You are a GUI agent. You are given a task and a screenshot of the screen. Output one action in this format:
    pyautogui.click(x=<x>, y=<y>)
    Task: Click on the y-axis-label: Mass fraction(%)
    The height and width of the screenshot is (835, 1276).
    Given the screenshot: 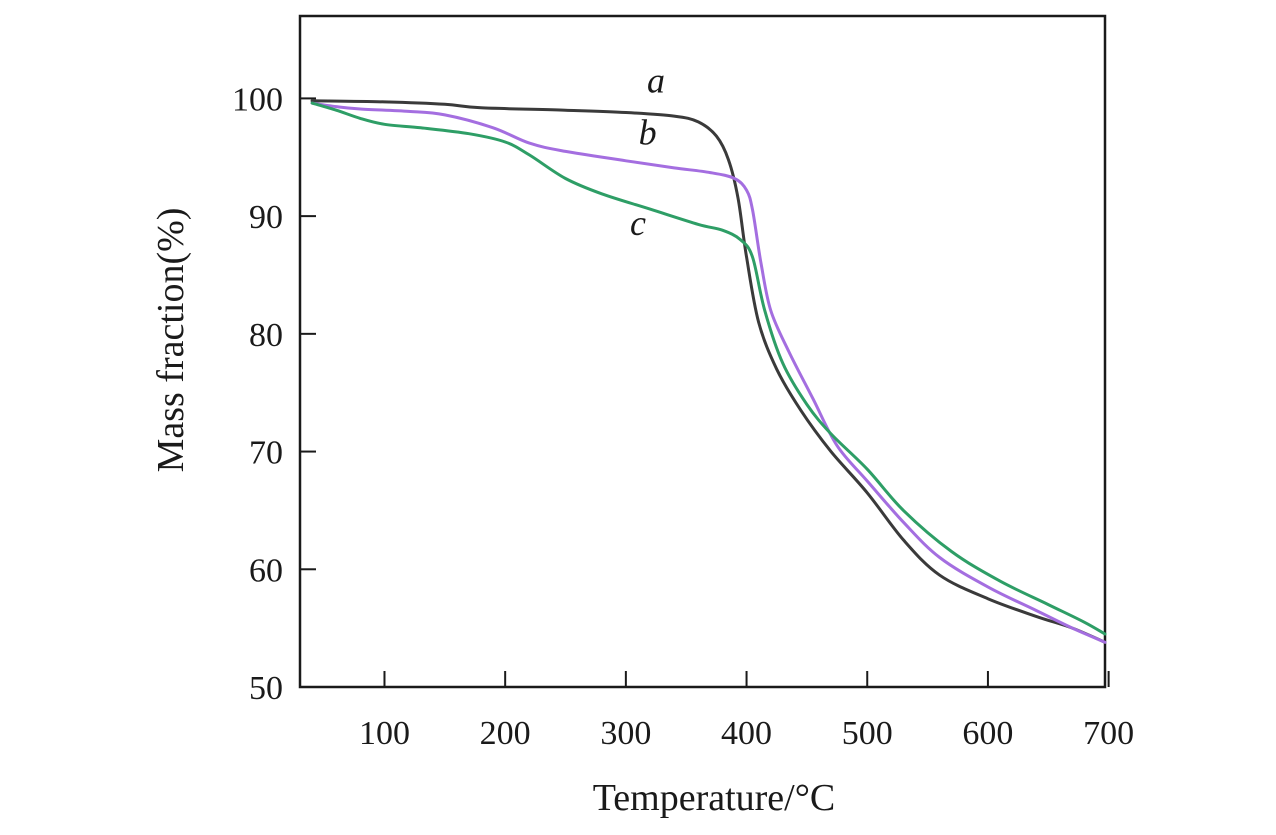 What is the action you would take?
    pyautogui.click(x=171, y=340)
    